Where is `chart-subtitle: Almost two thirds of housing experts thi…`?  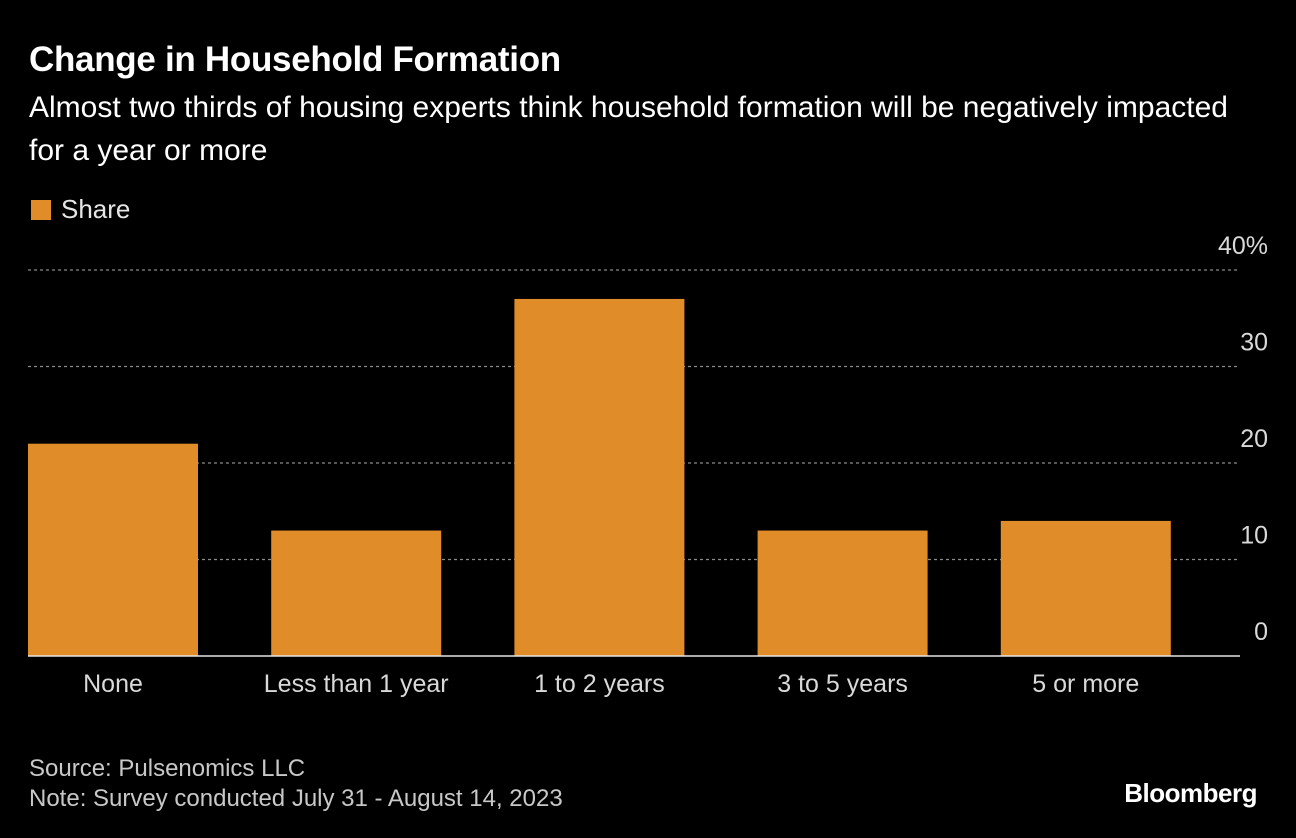 chart-subtitle: Almost two thirds of housing experts thi… is located at coordinates (628, 129).